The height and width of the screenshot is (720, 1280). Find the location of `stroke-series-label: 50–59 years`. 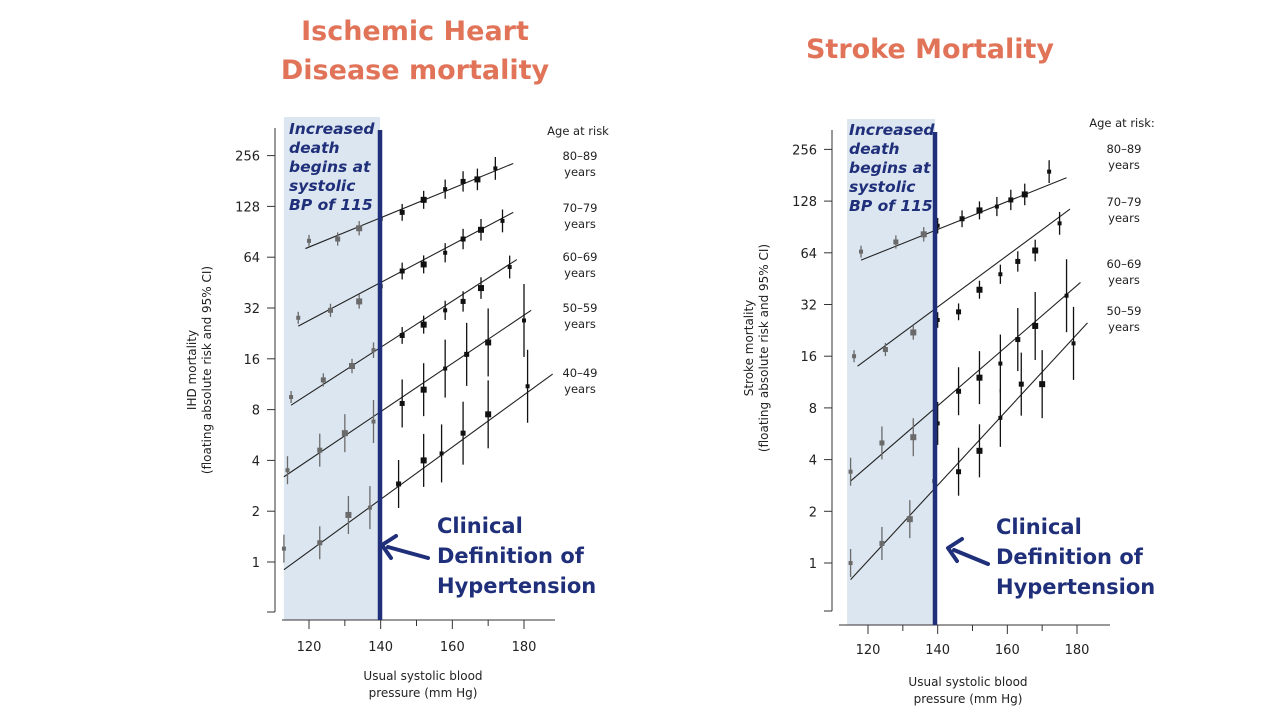

stroke-series-label: 50–59 years is located at coordinates (1123, 319).